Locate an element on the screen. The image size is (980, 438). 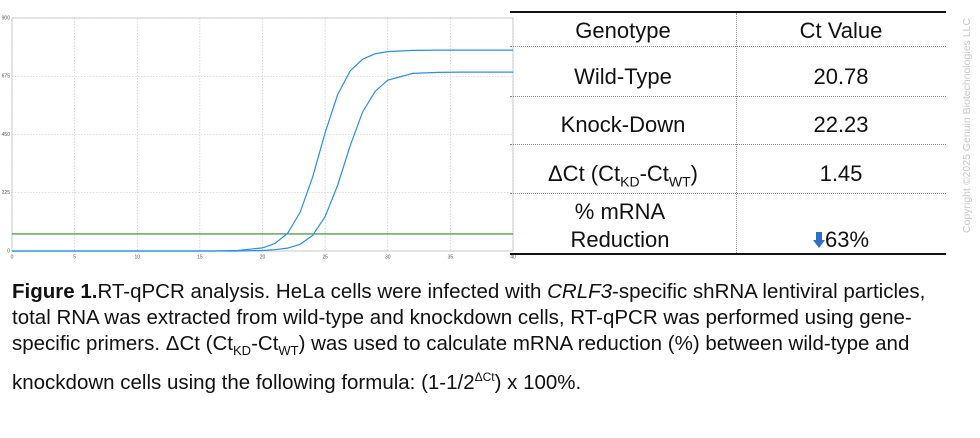
x-tick-label: 10 is located at coordinates (137, 257).